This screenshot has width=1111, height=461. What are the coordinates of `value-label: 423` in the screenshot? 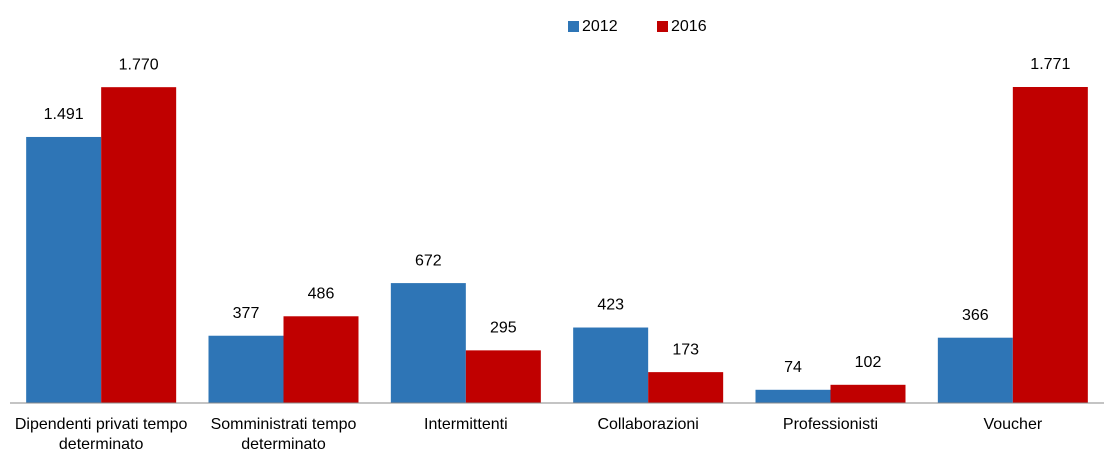 It's located at (610, 305).